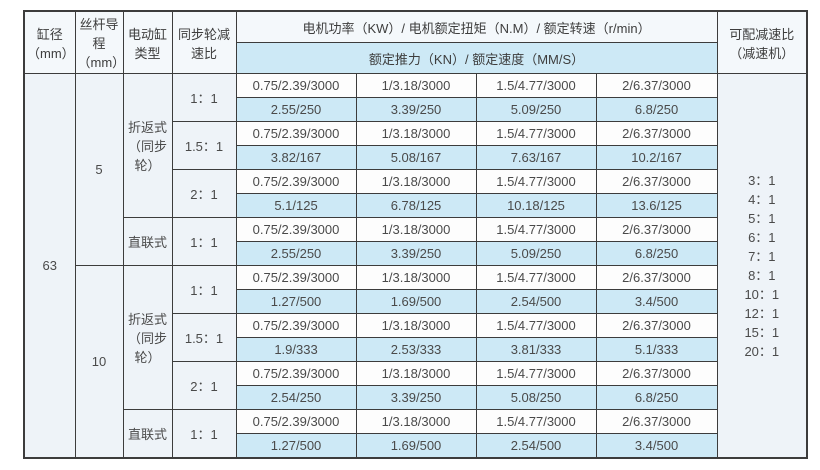 Image resolution: width=820 pixels, height=470 pixels. What do you see at coordinates (99, 169) in the screenshot?
I see `cell-lead-5: 5` at bounding box center [99, 169].